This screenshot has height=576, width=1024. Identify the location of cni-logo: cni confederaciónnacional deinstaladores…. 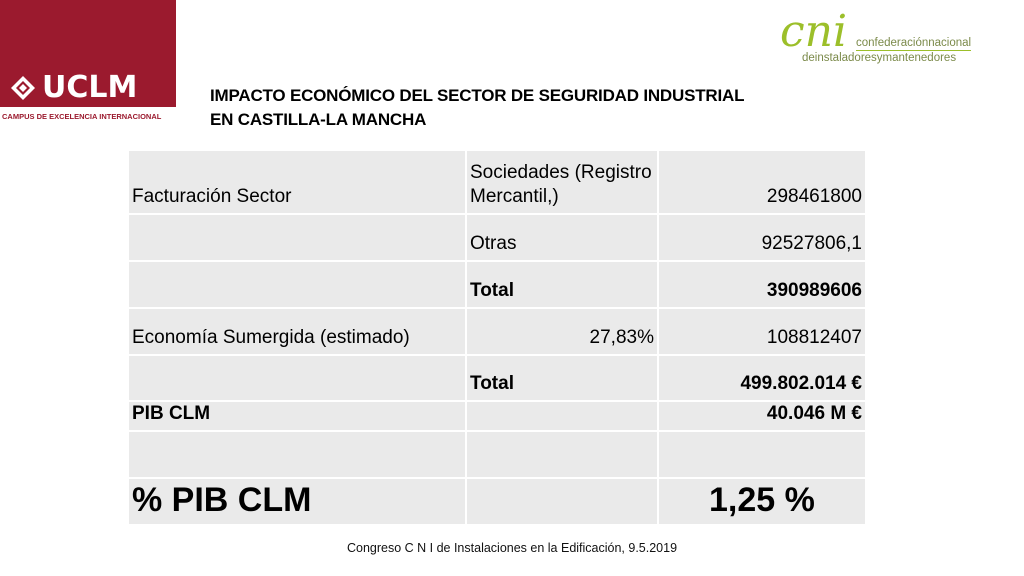
(898, 40).